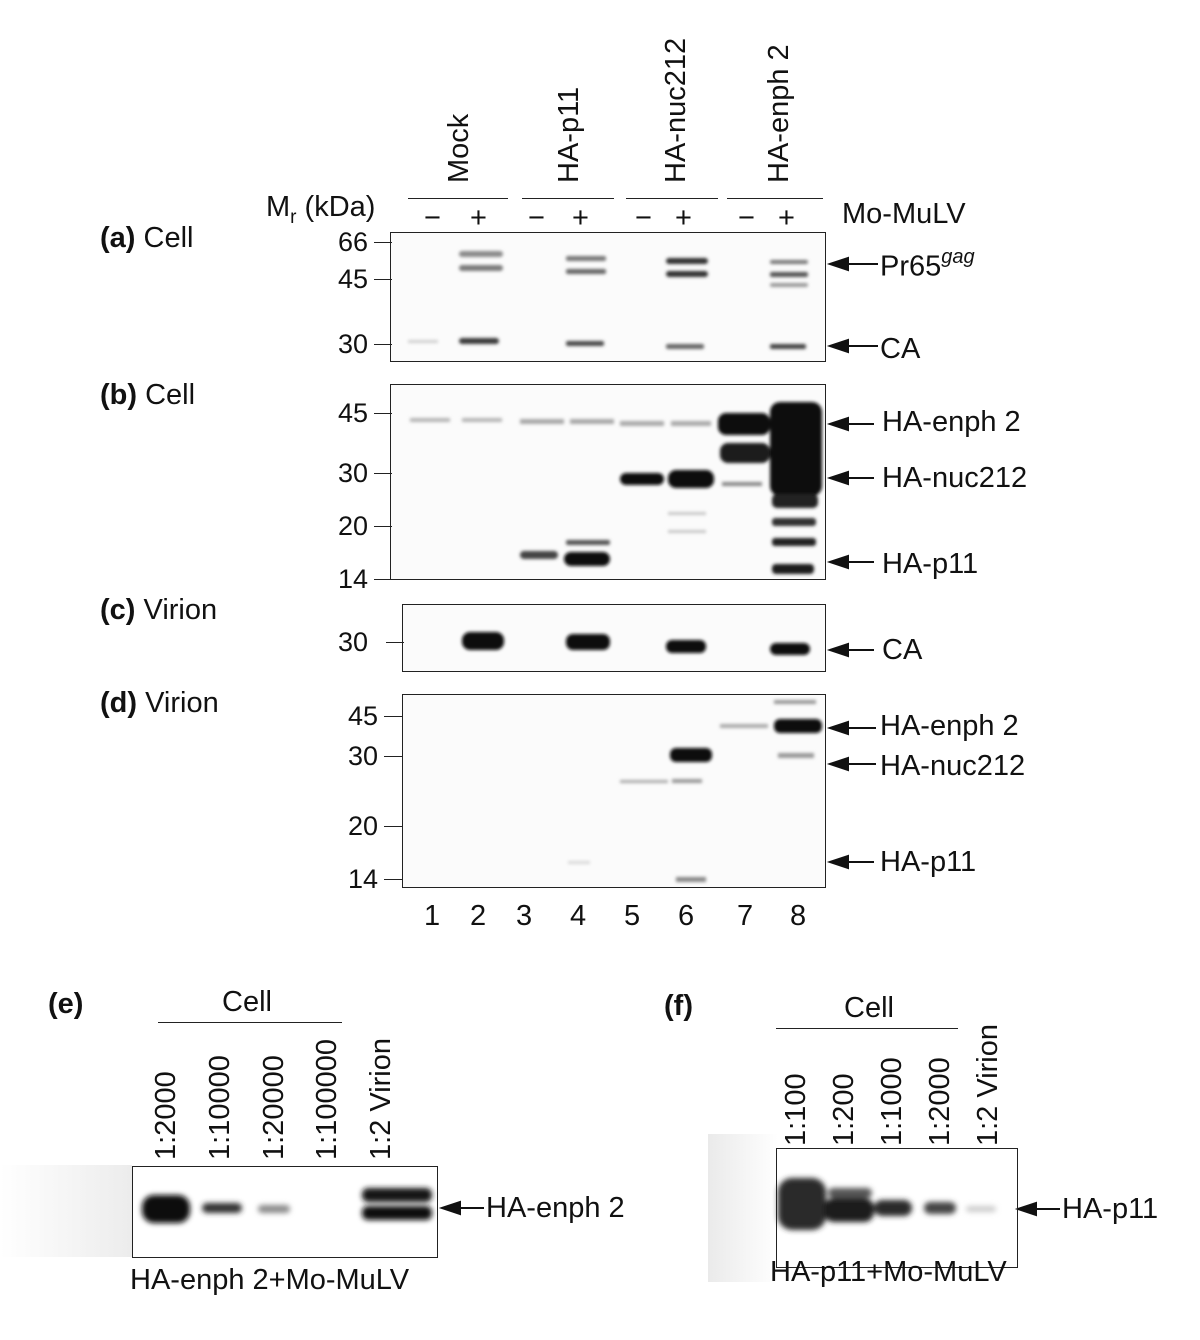 The image size is (1200, 1340). I want to click on panel-a-band-ca: CA, so click(900, 349).